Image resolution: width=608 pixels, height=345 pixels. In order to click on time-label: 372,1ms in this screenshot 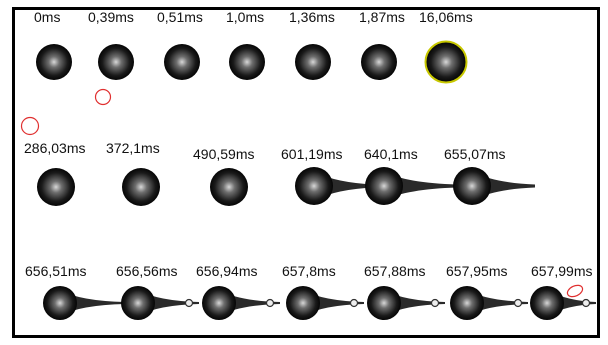, I will do `click(133, 148)`.